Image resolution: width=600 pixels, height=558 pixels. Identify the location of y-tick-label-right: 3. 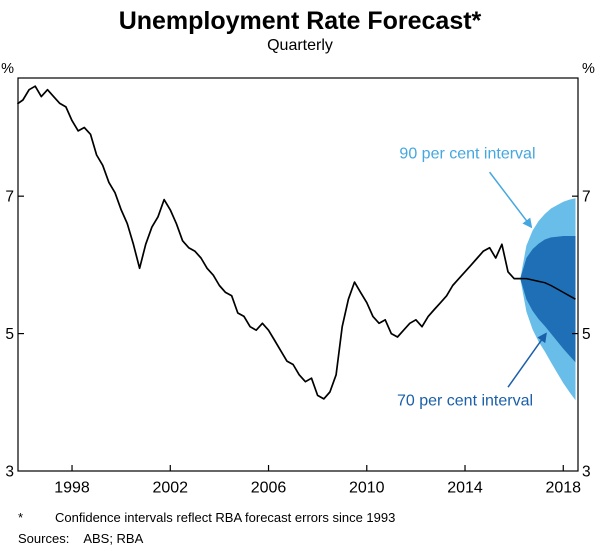
(586, 472).